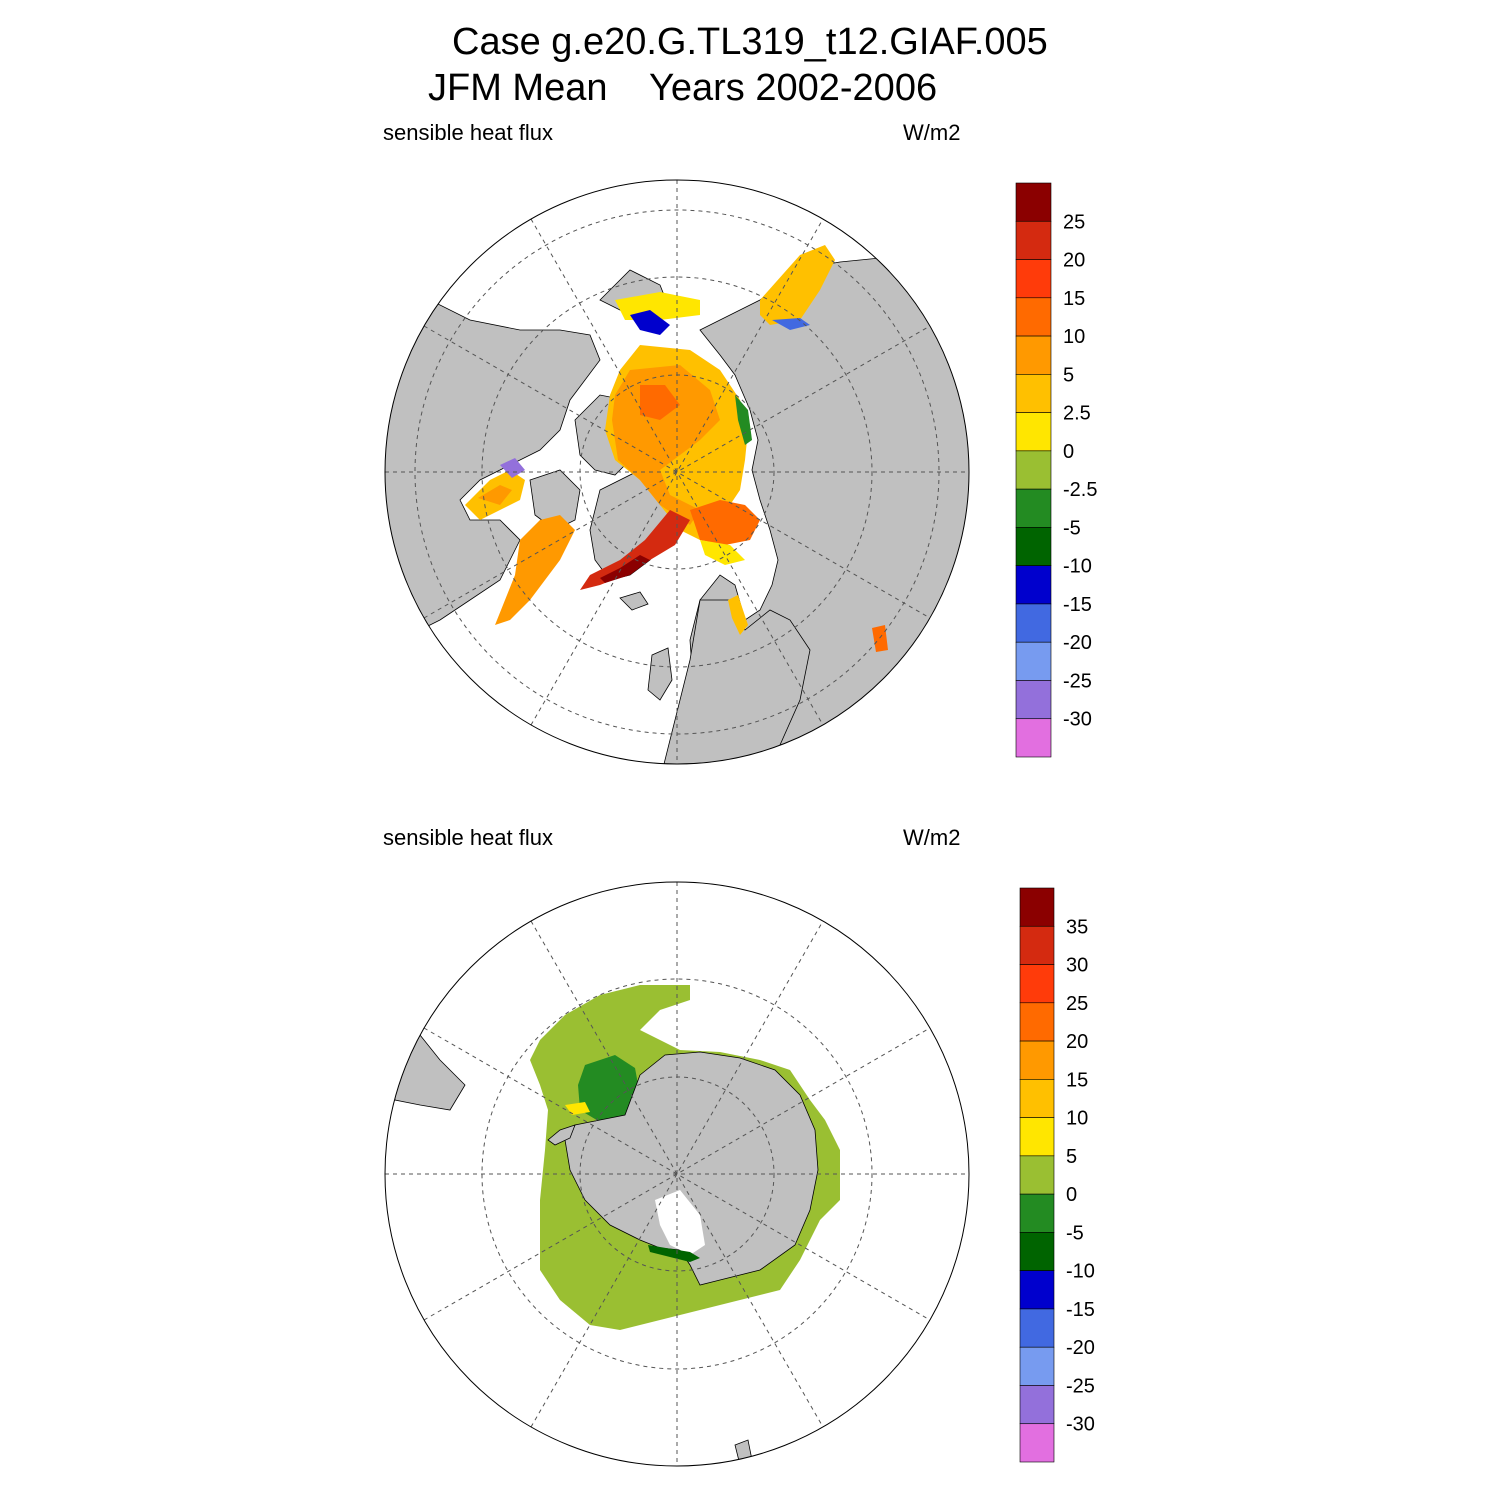 Image resolution: width=1500 pixels, height=1500 pixels. I want to click on cbar-south-tick-label: 10, so click(1077, 1119).